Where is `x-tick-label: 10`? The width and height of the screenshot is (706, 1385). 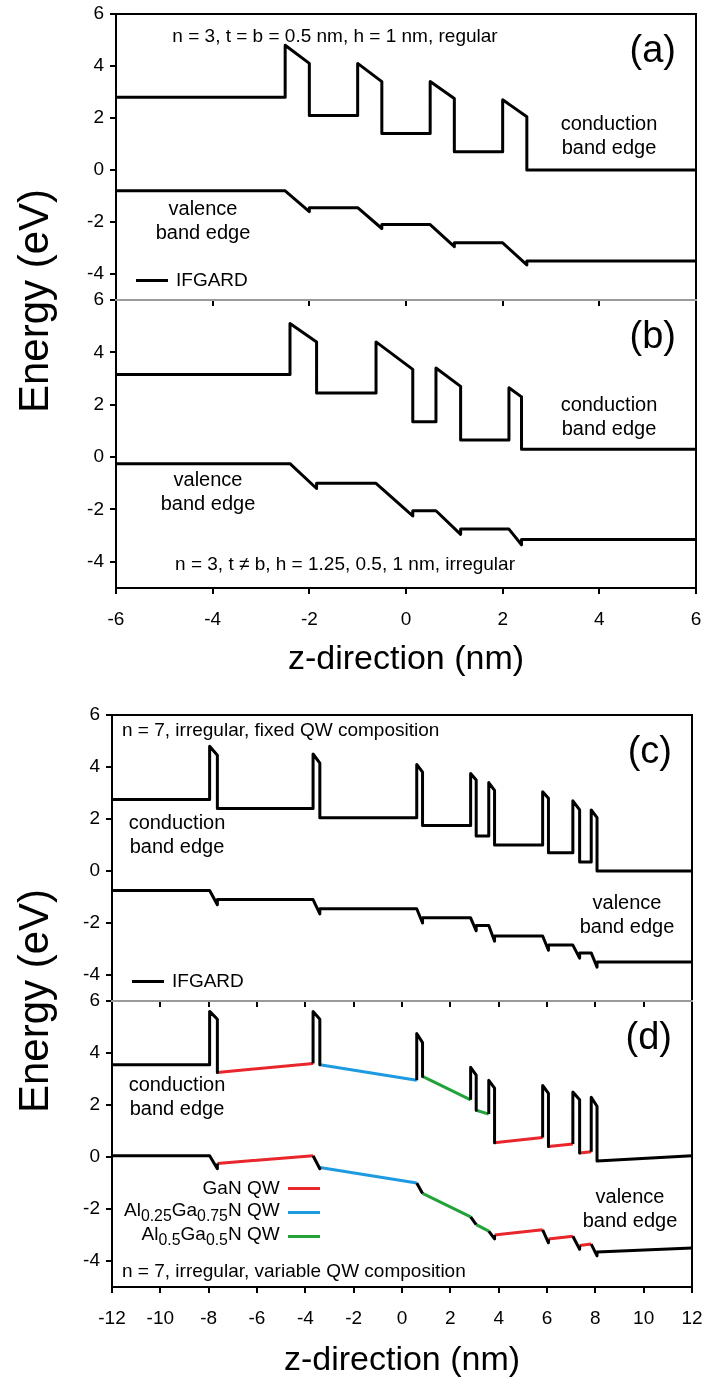
x-tick-label: 10 is located at coordinates (644, 1317).